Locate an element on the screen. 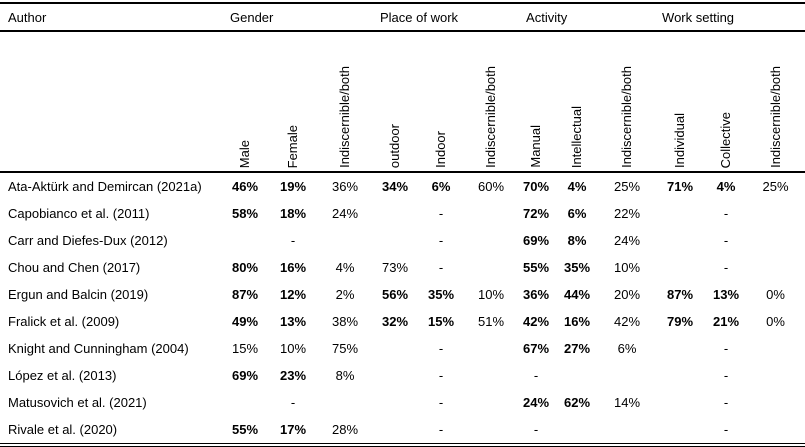  column-header-place-indiscernible: Indiscernible/both is located at coordinates (491, 102).